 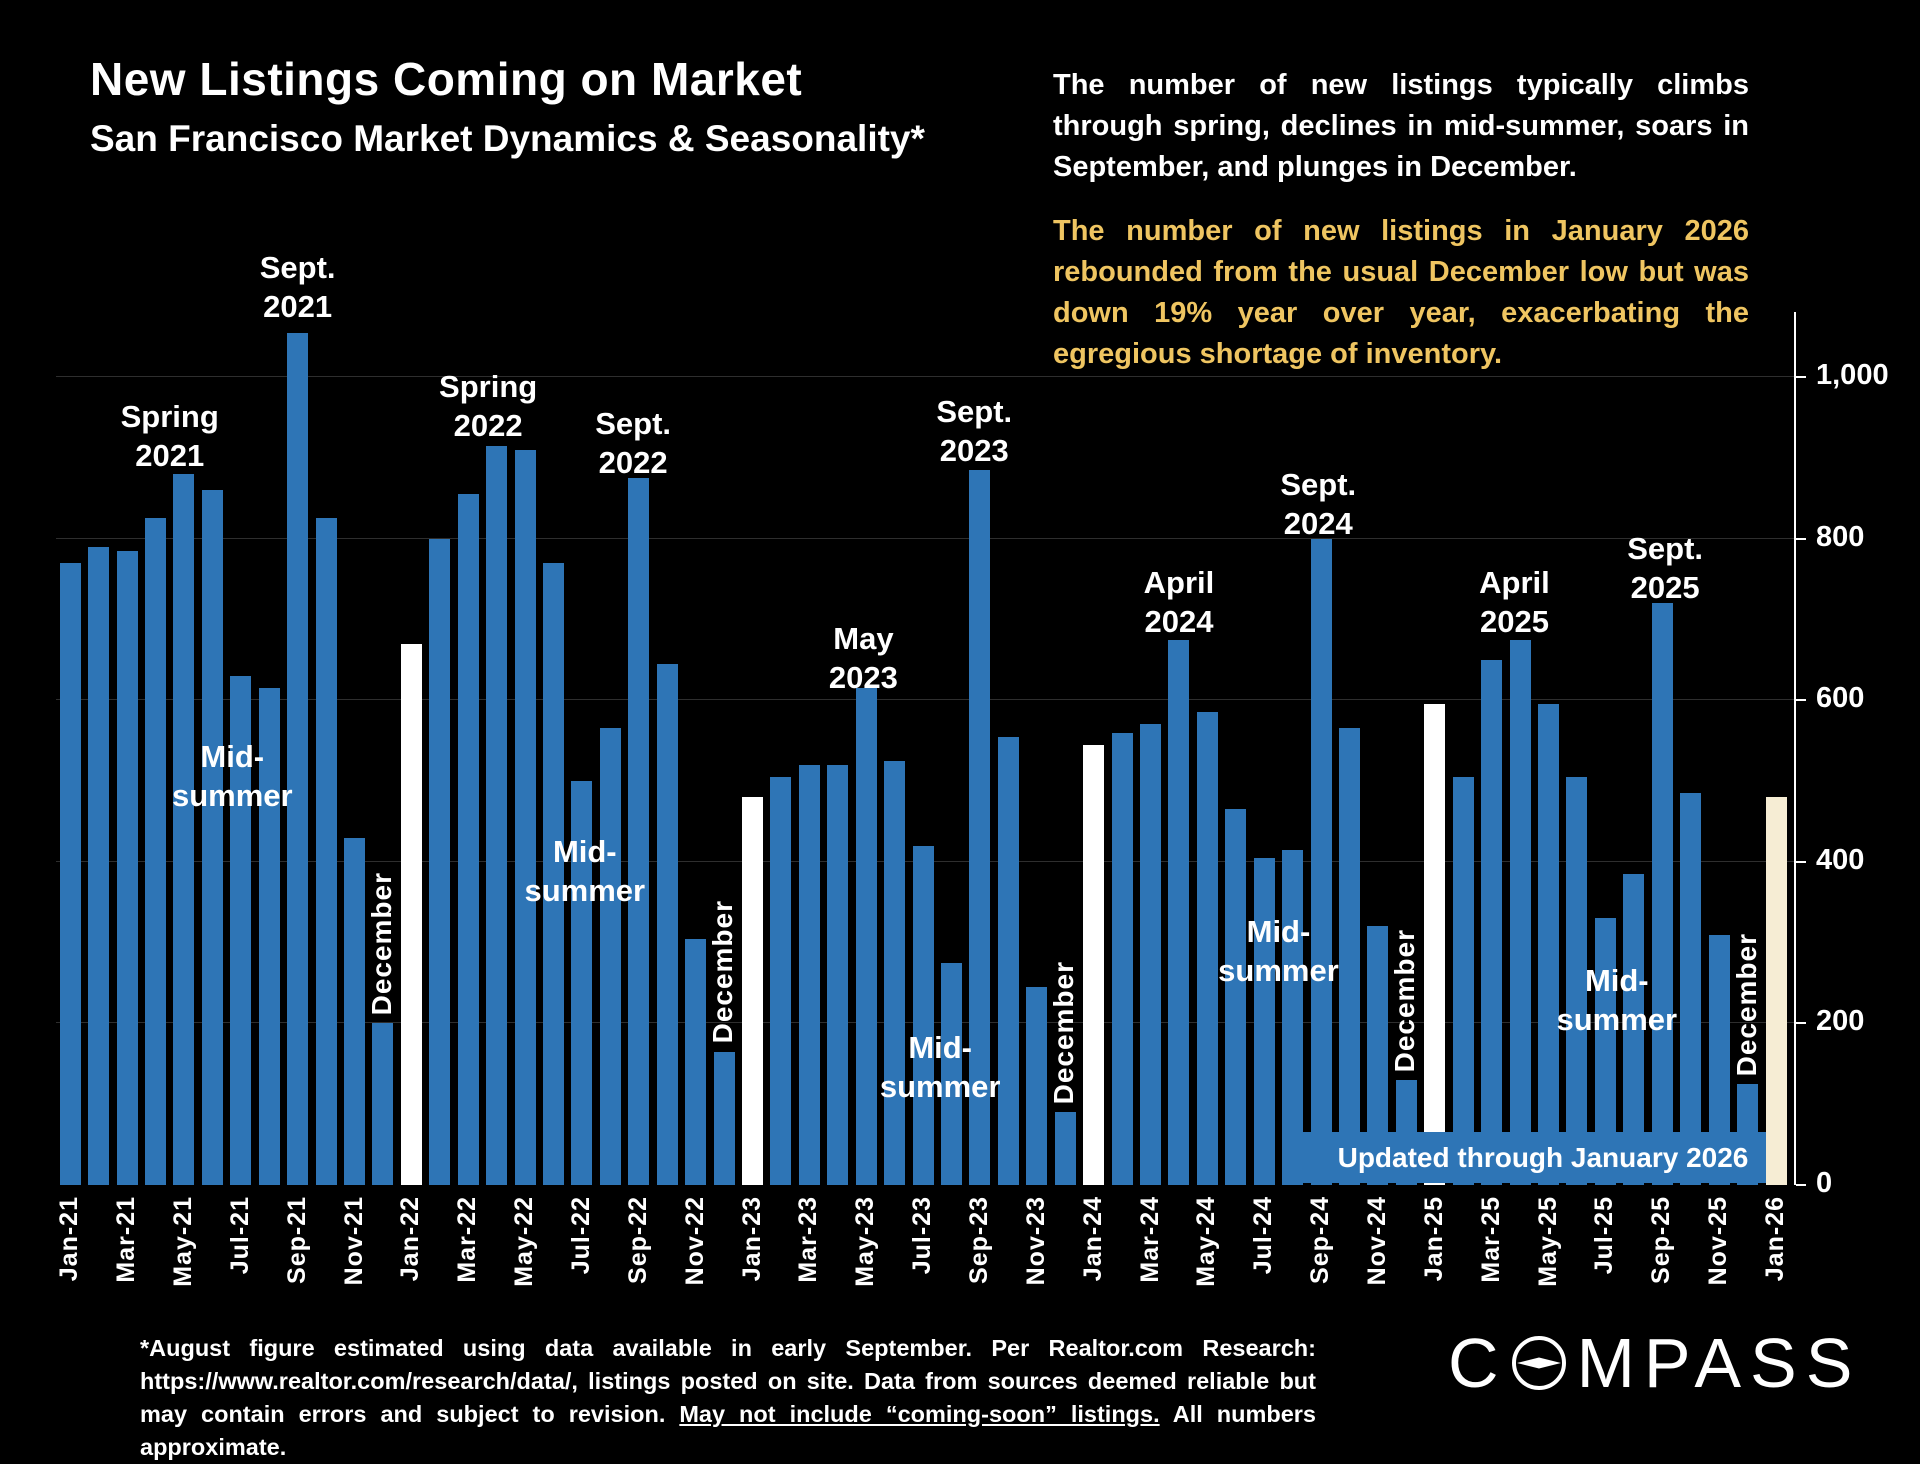 I want to click on annotation-spring-2021: Spring 2021, so click(x=170, y=436).